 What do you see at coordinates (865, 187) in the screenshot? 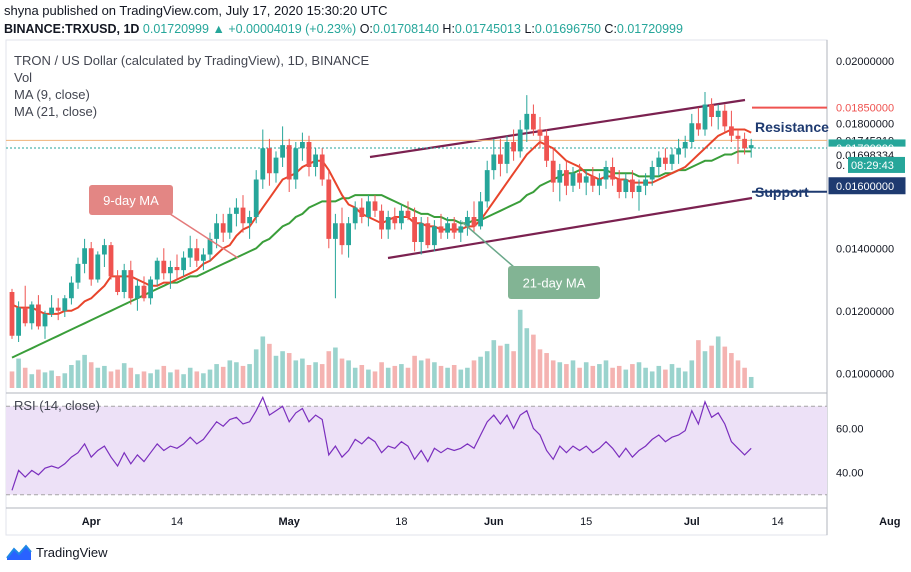
I see `price-tag-label: 0.01600000` at bounding box center [865, 187].